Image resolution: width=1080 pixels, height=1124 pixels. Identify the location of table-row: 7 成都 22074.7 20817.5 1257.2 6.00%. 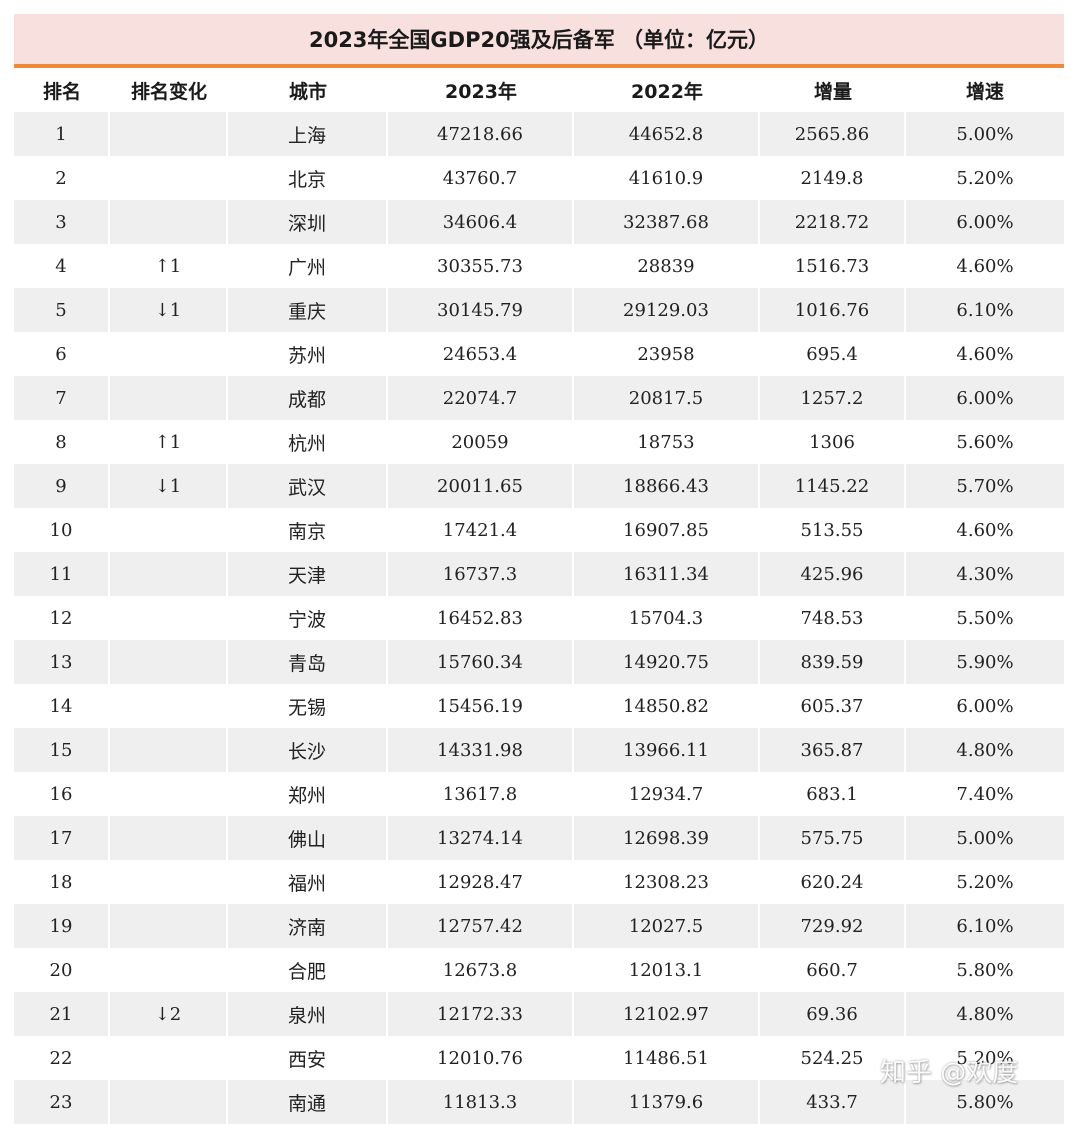
(539, 398).